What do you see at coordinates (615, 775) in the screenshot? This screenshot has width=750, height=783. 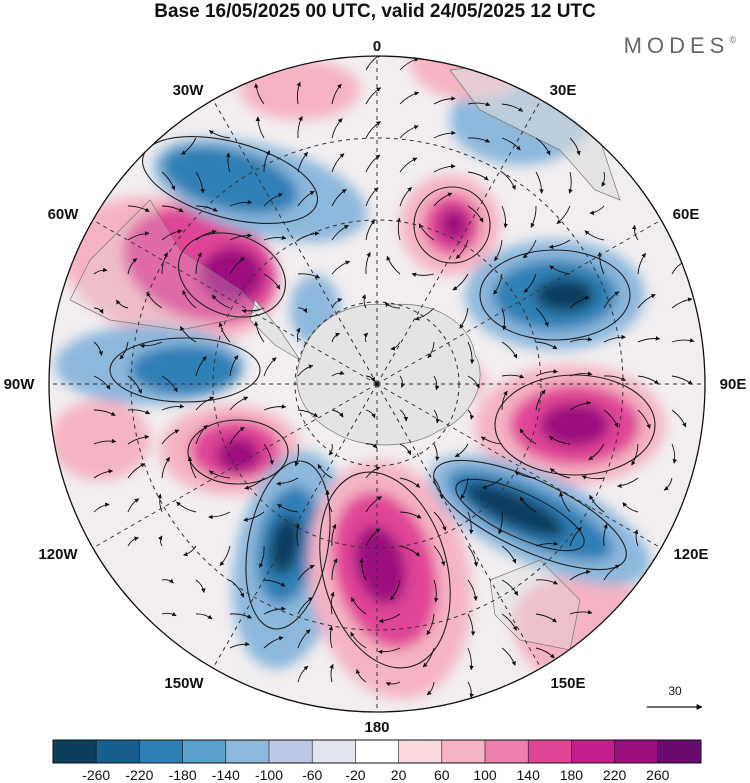 I see `colorbar-tick-label: 220` at bounding box center [615, 775].